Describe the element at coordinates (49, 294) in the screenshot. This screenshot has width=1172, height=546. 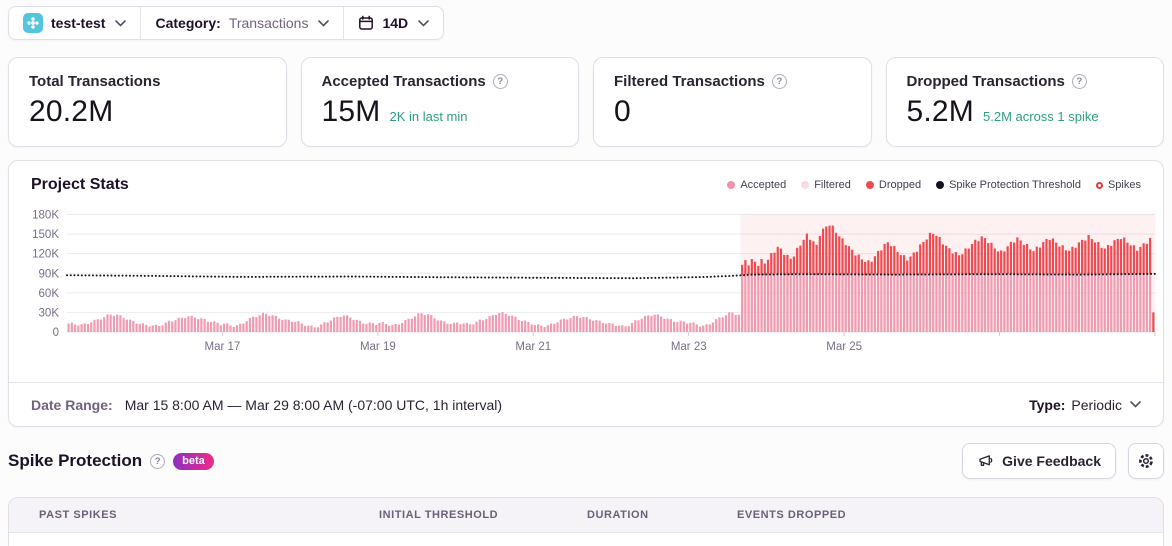
I see `svg-text: 60K` at that location.